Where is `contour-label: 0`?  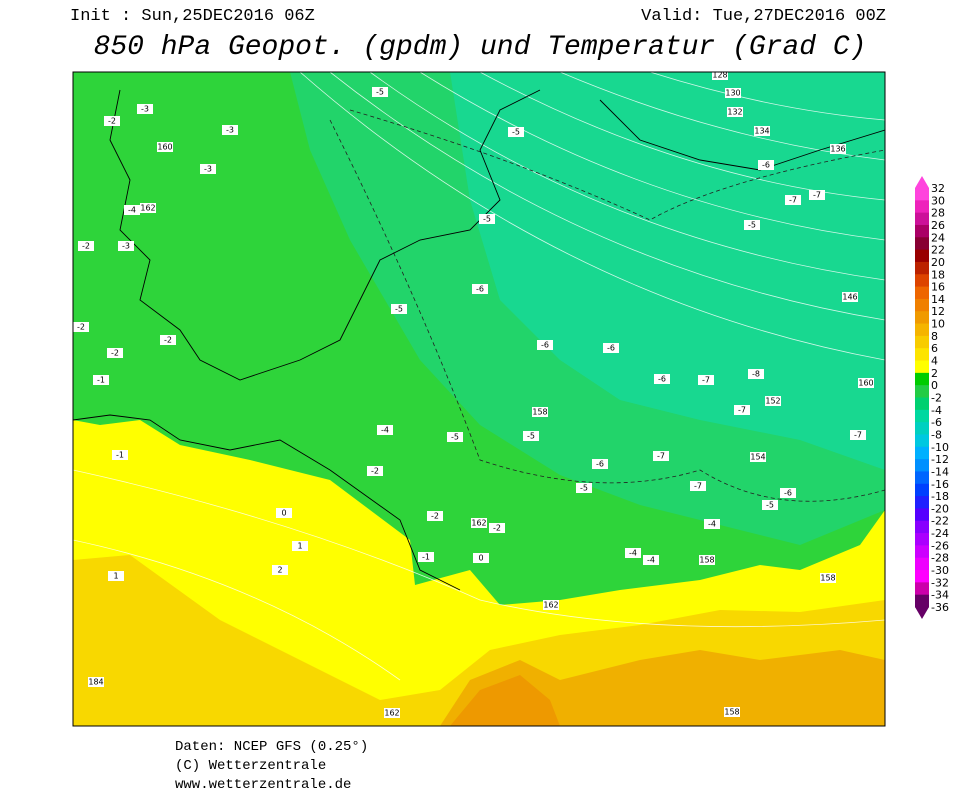
contour-label: 0 is located at coordinates (283, 513).